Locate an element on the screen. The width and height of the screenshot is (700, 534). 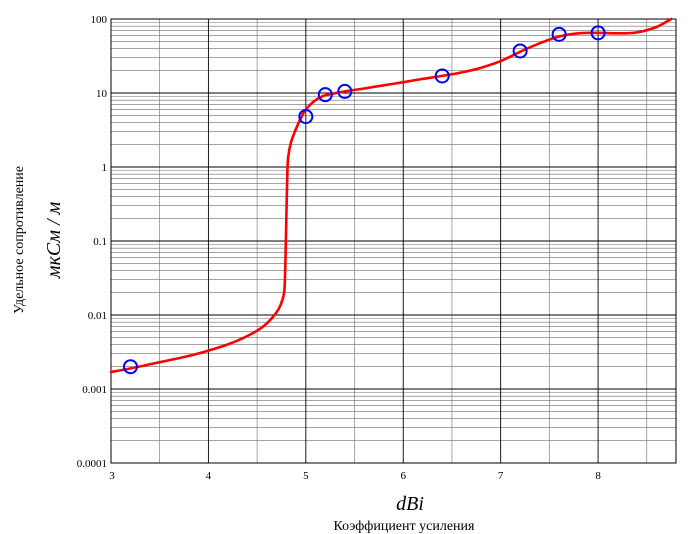
y-axis-unit: мкСм / м is located at coordinates (54, 240).